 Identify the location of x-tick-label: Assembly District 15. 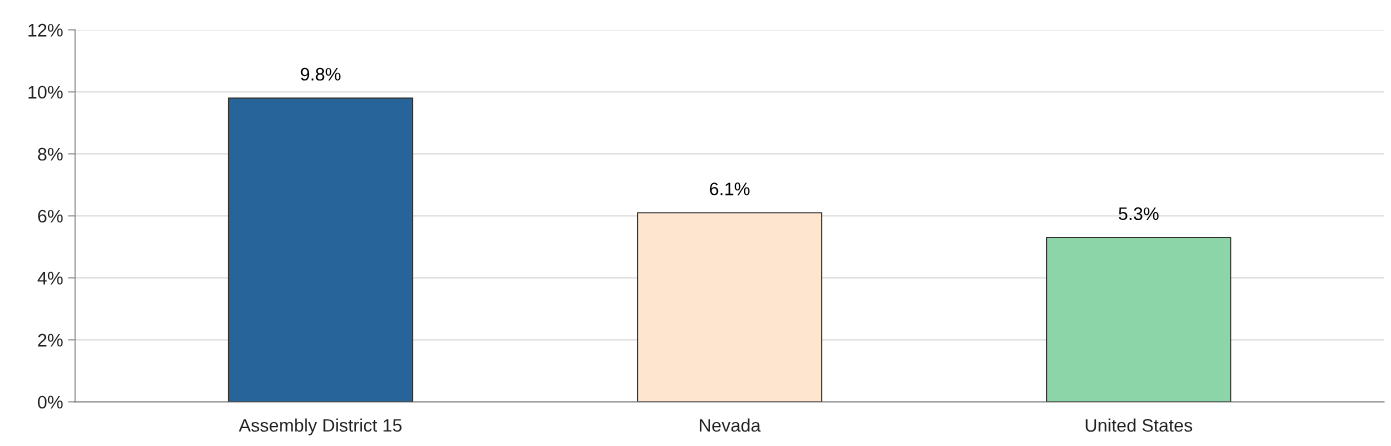
(320, 427).